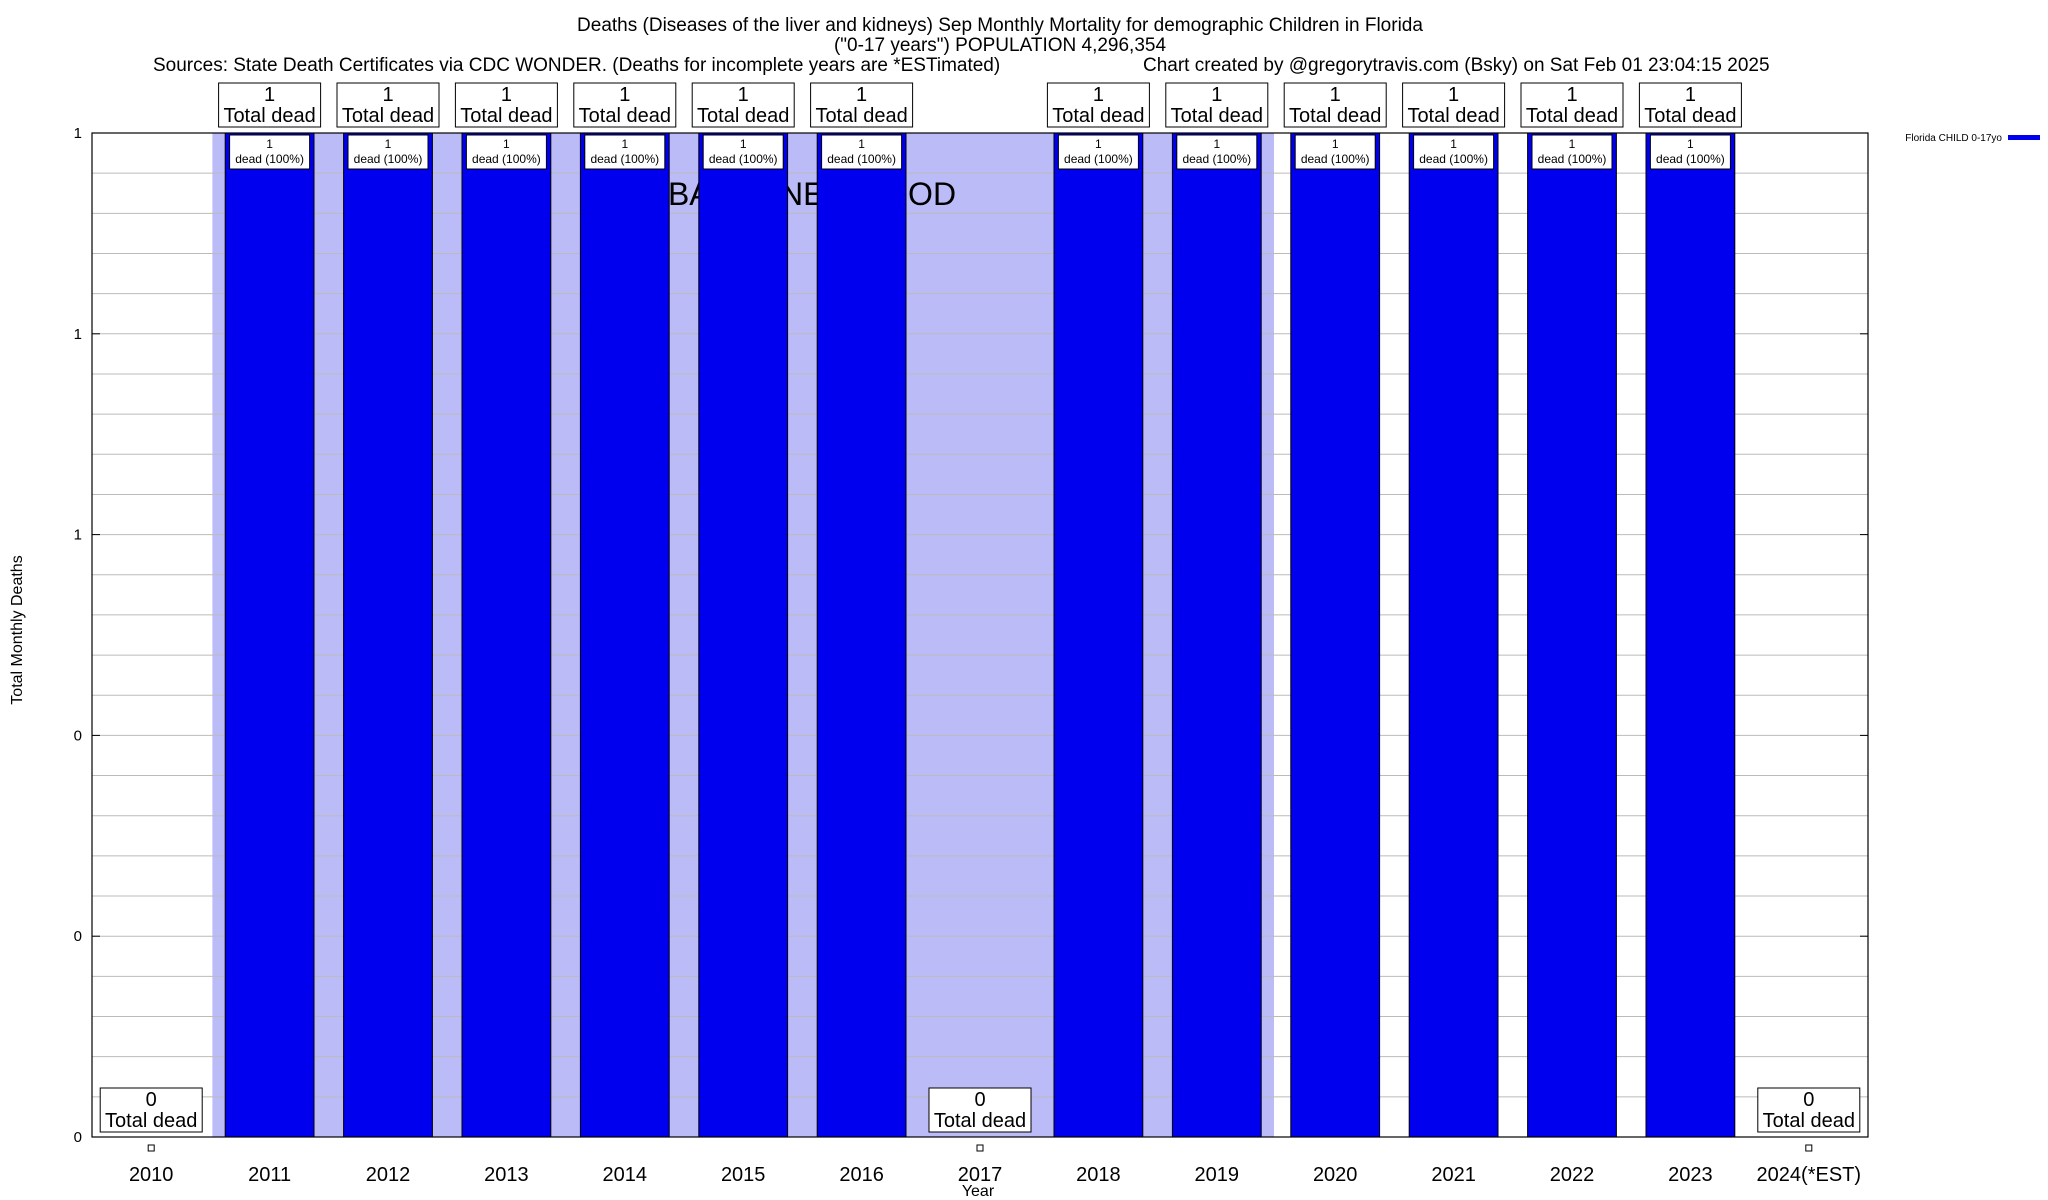 The width and height of the screenshot is (2048, 1200). I want to click on y-axis-label: Total Monthly Deaths, so click(17, 629).